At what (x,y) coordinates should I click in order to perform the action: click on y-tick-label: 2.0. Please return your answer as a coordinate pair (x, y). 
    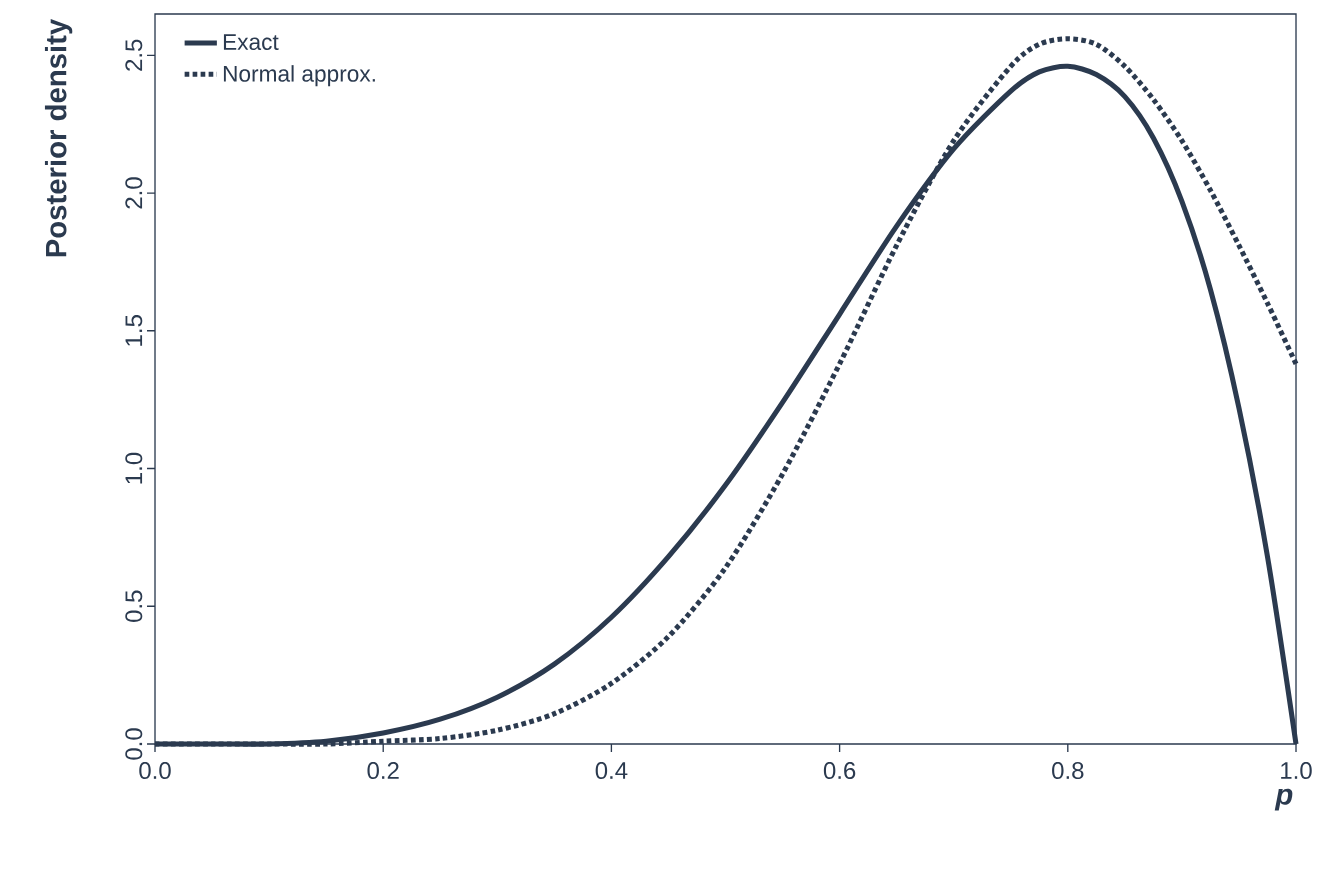
    Looking at the image, I should click on (134, 193).